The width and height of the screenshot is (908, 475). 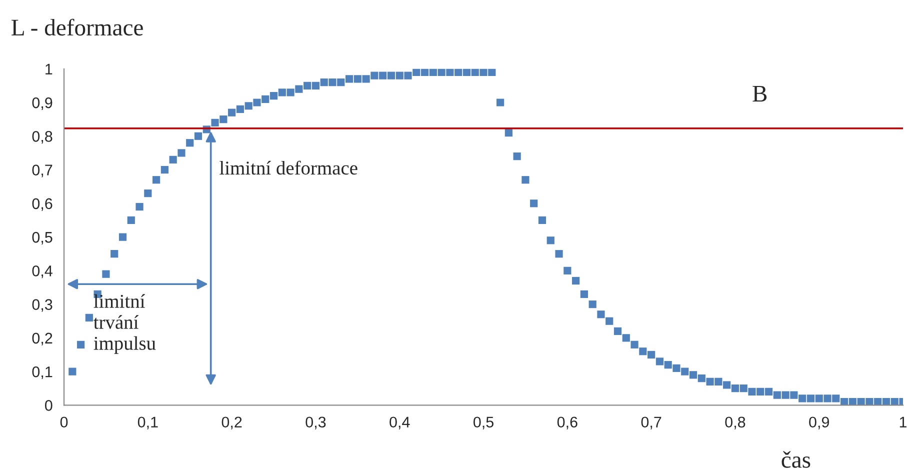 What do you see at coordinates (42, 103) in the screenshot?
I see `y-tick-label: 0,9` at bounding box center [42, 103].